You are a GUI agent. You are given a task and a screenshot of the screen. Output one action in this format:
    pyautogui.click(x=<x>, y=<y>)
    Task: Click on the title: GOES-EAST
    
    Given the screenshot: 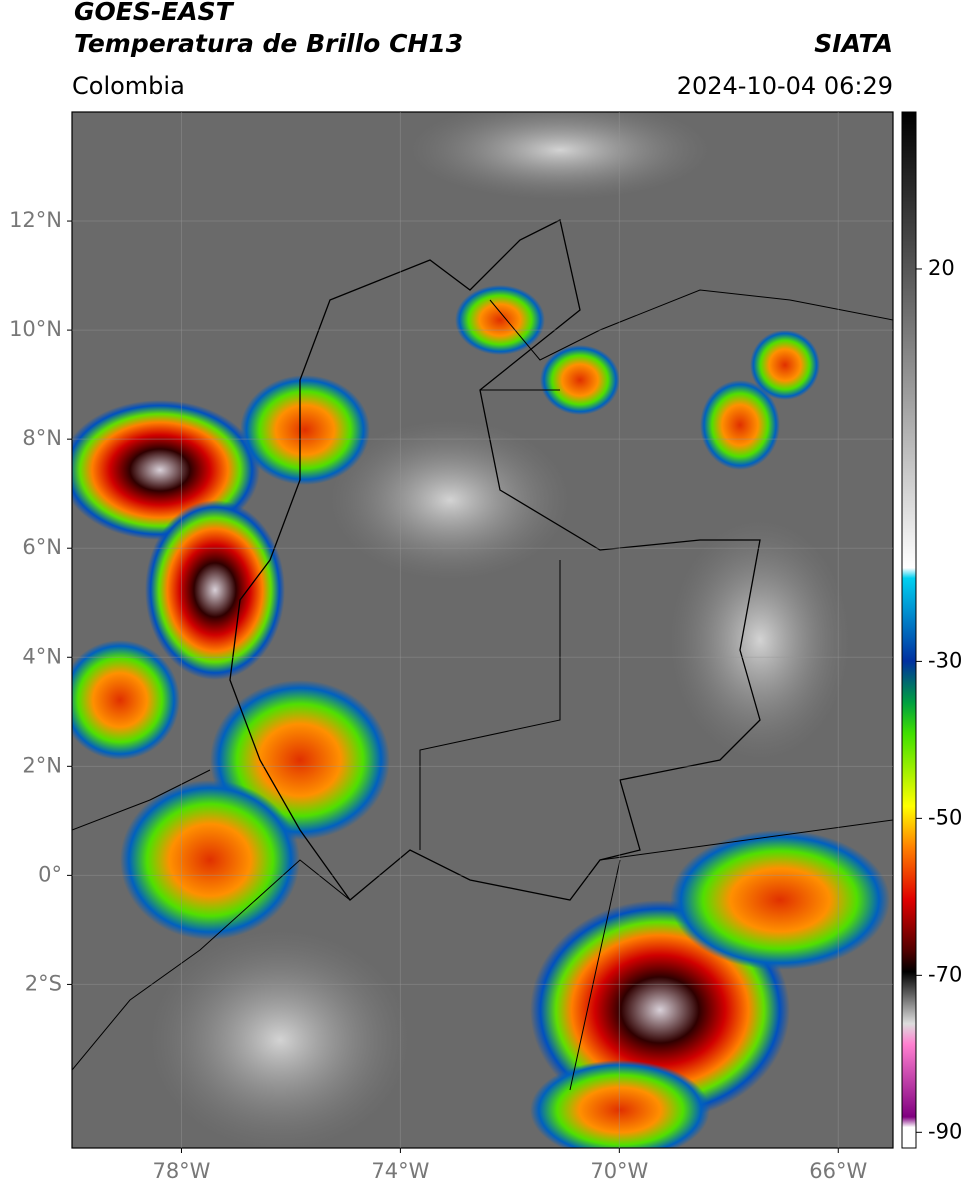 What is the action you would take?
    pyautogui.click(x=154, y=13)
    